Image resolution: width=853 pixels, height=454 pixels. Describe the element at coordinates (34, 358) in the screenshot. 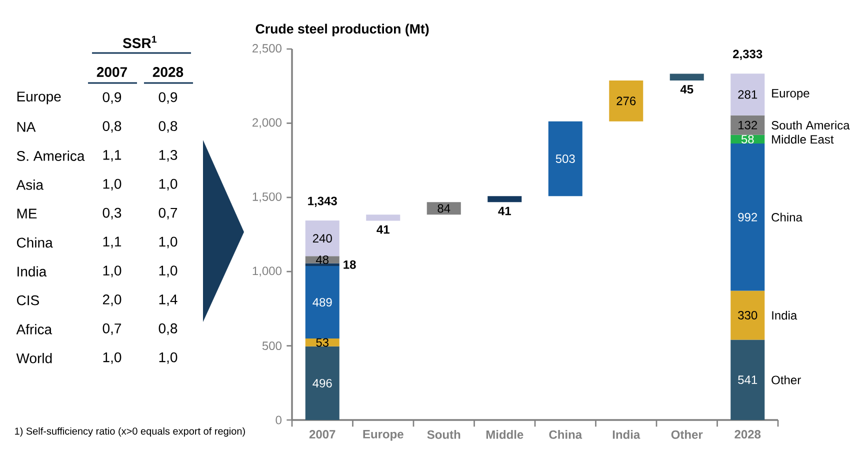

I see `category-label: World` at that location.